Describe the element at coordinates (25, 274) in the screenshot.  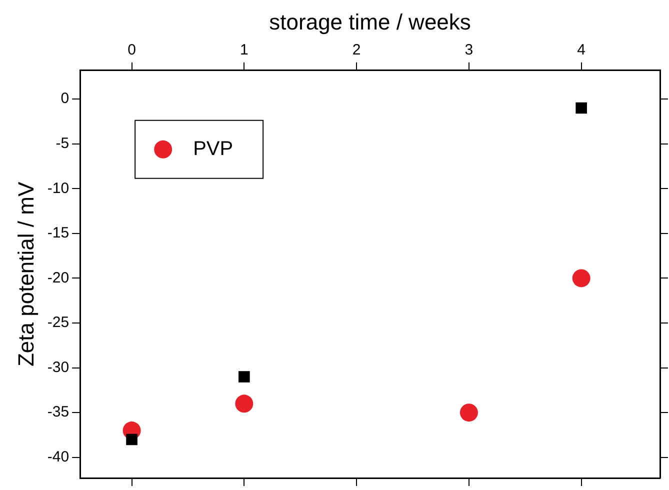
I see `y-axis-title: Zeta potential / mV` at that location.